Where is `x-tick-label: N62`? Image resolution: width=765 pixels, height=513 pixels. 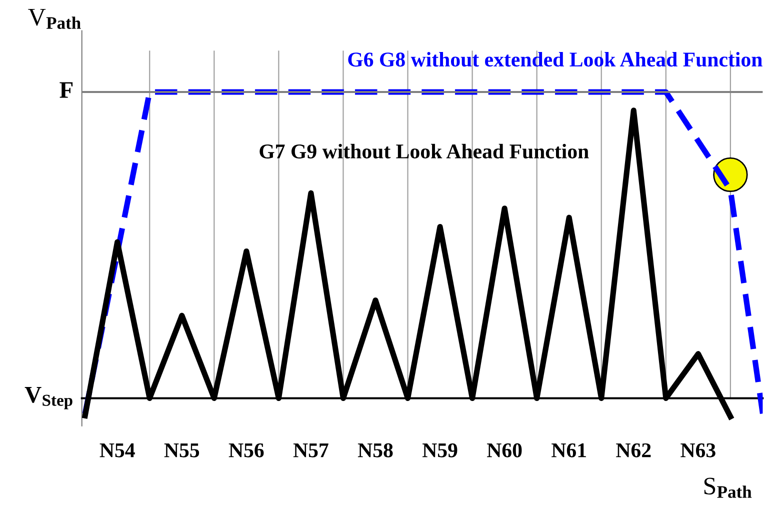 x-tick-label: N62 is located at coordinates (633, 450).